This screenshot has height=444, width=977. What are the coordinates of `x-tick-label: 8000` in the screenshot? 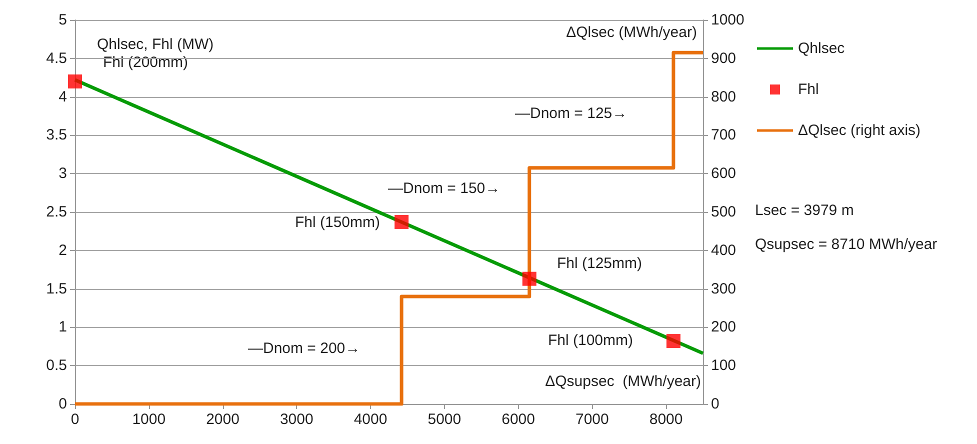 It's located at (666, 419).